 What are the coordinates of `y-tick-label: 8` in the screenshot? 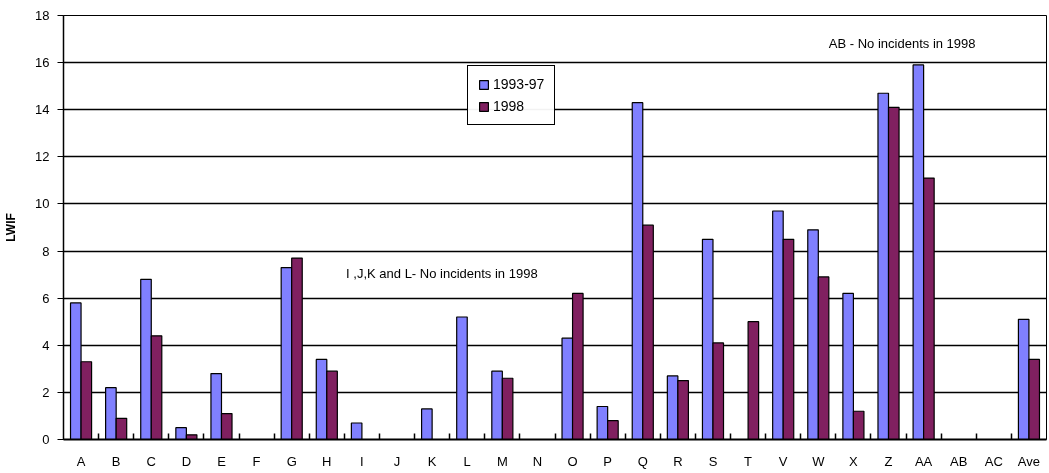 It's located at (46, 251).